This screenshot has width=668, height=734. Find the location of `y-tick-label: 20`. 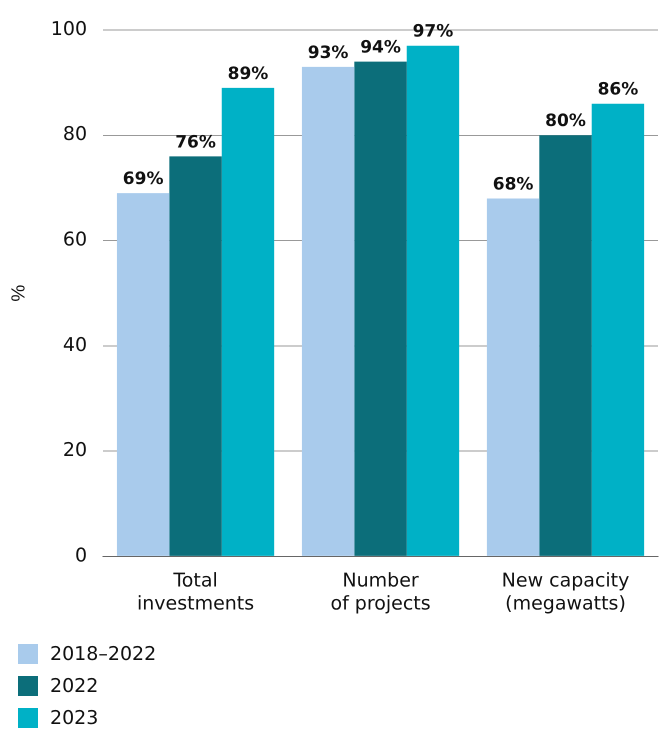

y-tick-label: 20 is located at coordinates (75, 450).